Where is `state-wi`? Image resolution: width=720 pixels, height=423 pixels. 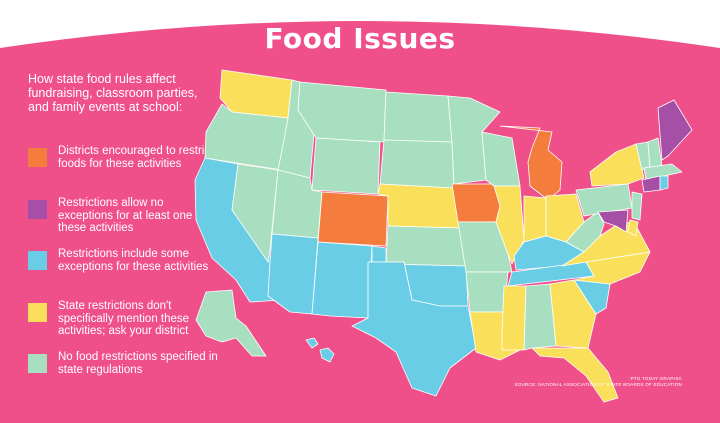 state-wi is located at coordinates (501, 159).